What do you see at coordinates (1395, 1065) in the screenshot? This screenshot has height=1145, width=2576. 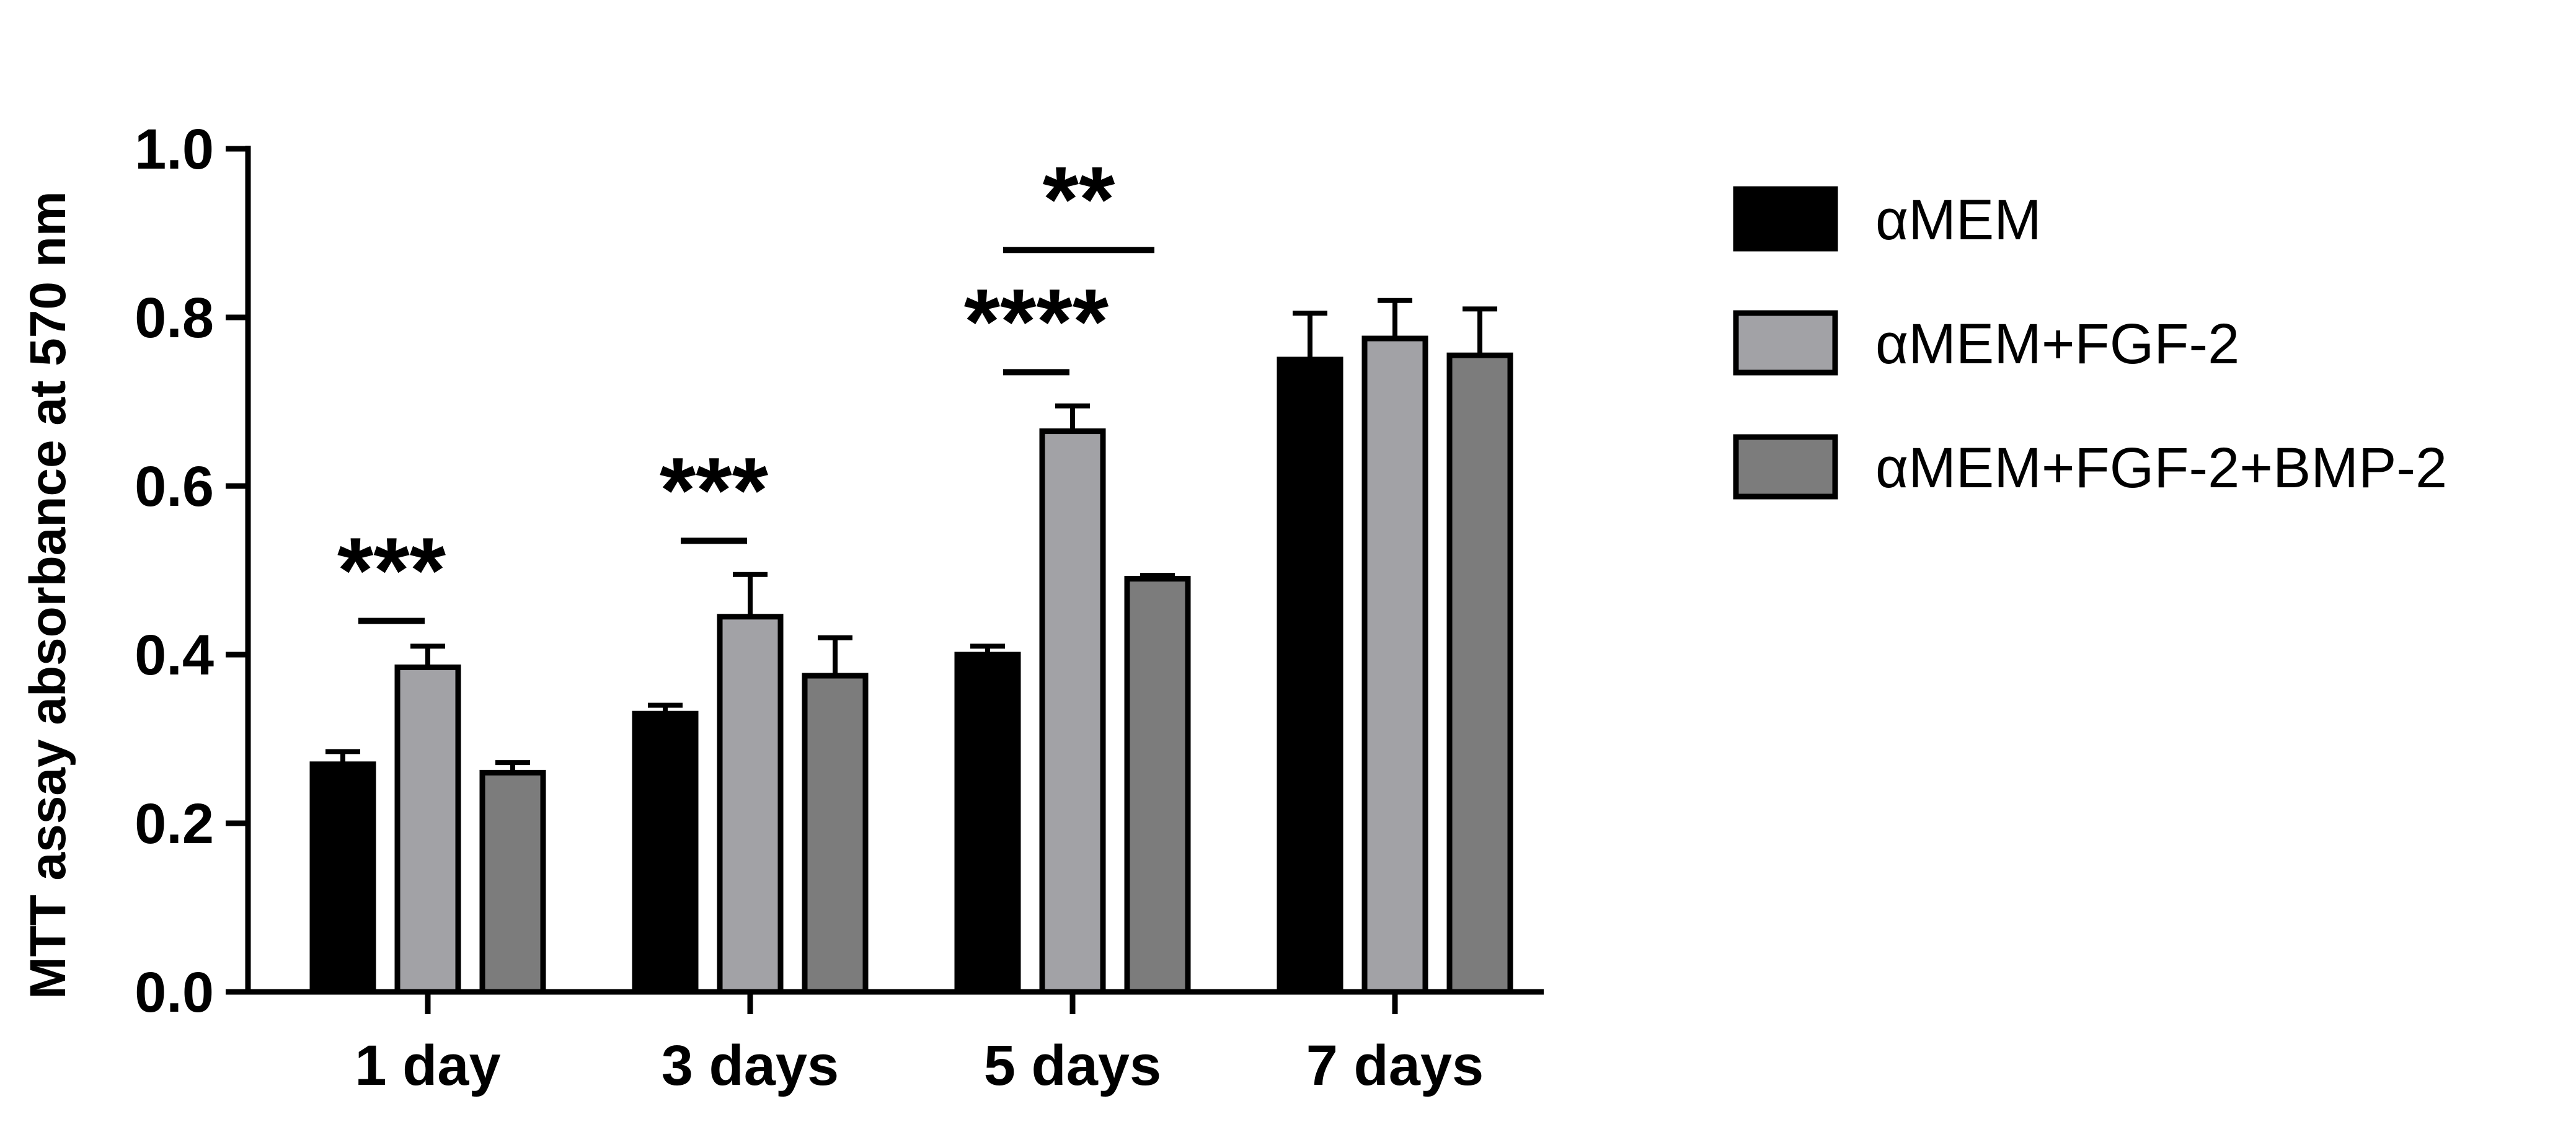 I see `x-category-label: 7 days` at bounding box center [1395, 1065].